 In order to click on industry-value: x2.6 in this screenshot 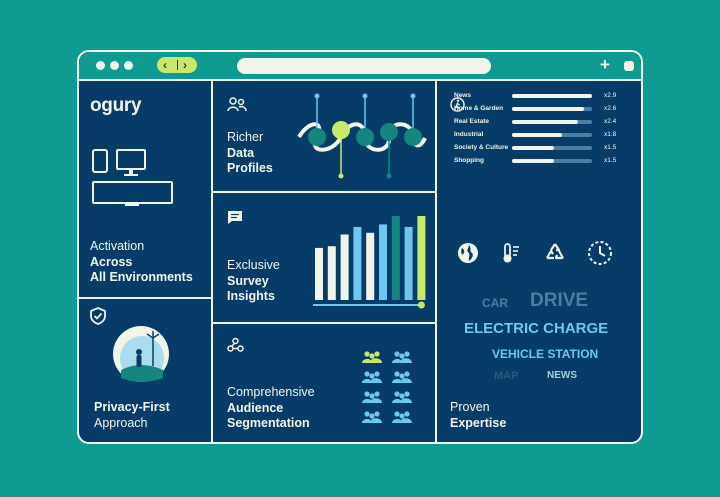, I will do `click(610, 108)`.